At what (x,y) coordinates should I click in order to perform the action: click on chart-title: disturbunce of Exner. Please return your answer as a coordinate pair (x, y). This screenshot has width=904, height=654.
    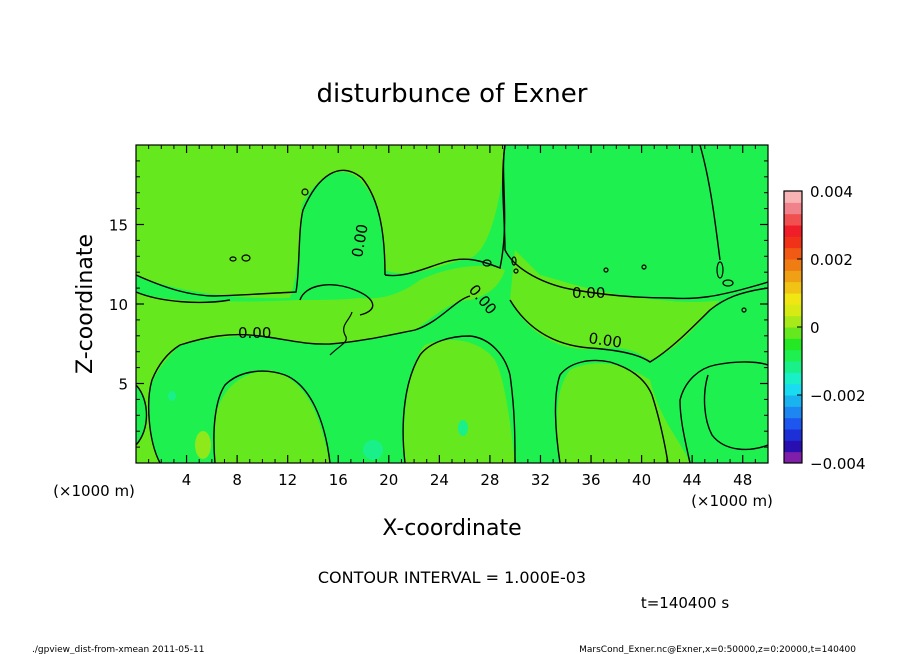
    Looking at the image, I should click on (452, 94).